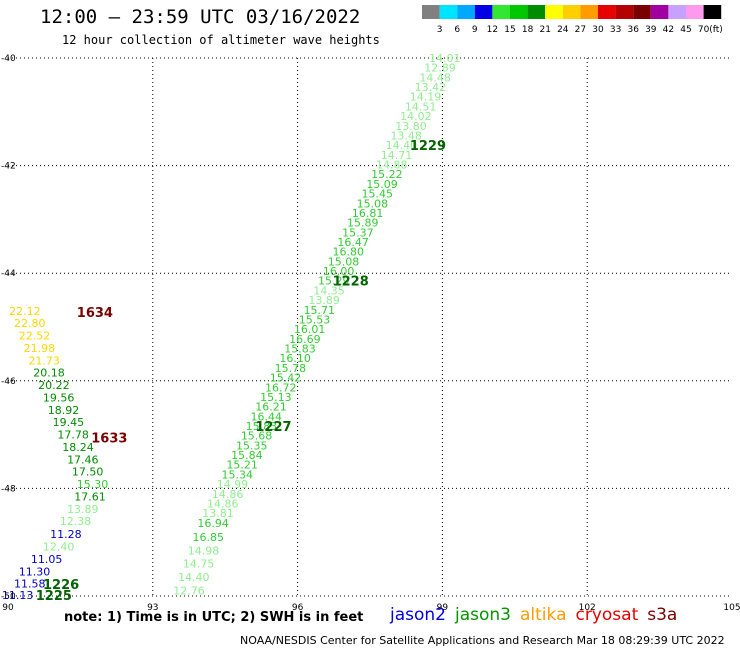 Image resolution: width=740 pixels, height=650 pixels. What do you see at coordinates (90, 496) in the screenshot?
I see `wave-height-value: 17.61` at bounding box center [90, 496].